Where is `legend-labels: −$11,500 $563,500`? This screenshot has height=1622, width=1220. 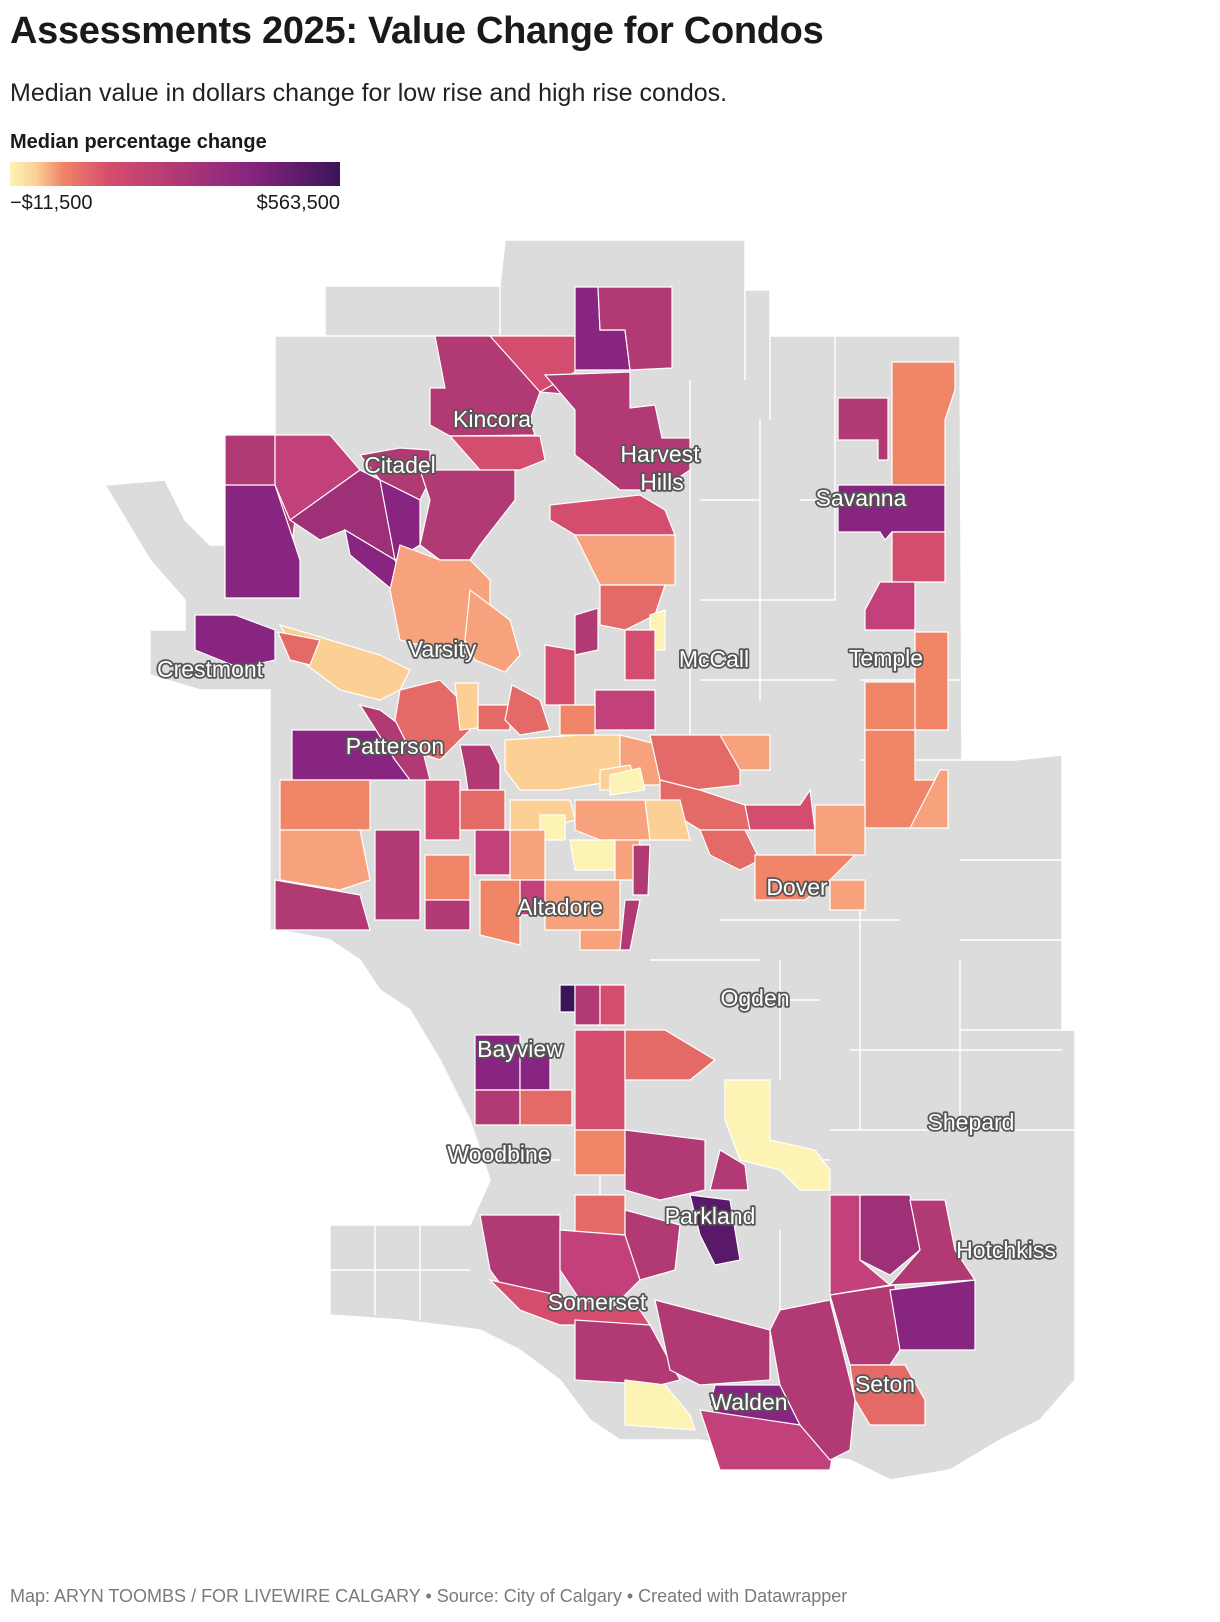
legend-labels: −$11,500 $563,500 is located at coordinates (175, 204).